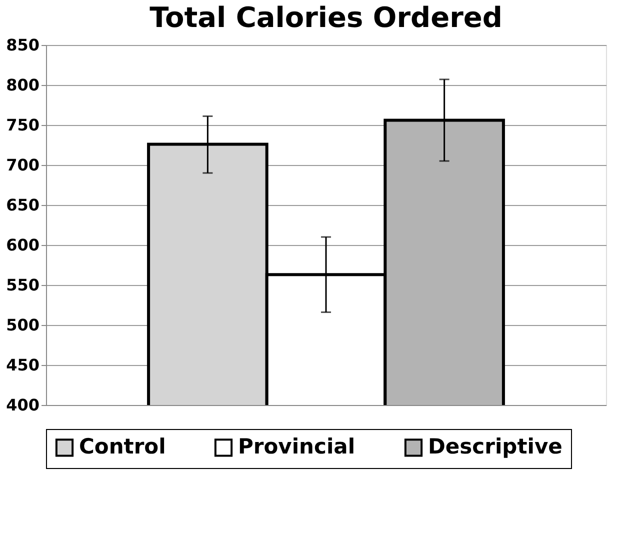 The width and height of the screenshot is (643, 541). Describe the element at coordinates (23, 405) in the screenshot. I see `y-tick-label: 400` at that location.